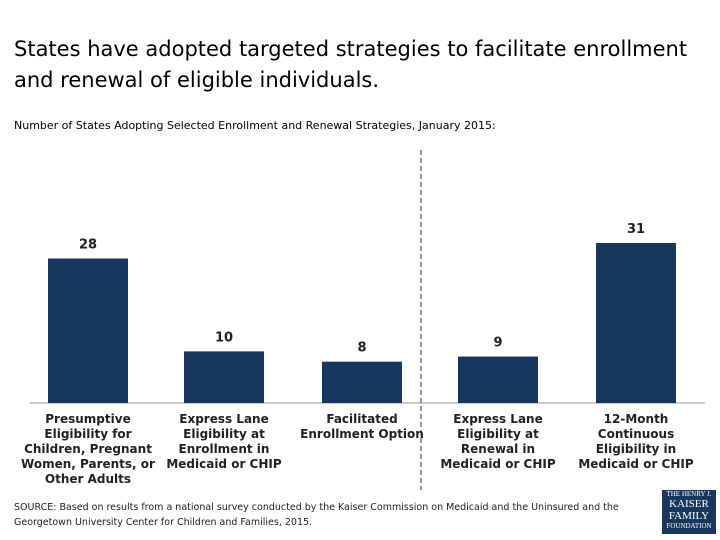 The image size is (720, 540). I want to click on logo-text: FAMILY, so click(689, 516).